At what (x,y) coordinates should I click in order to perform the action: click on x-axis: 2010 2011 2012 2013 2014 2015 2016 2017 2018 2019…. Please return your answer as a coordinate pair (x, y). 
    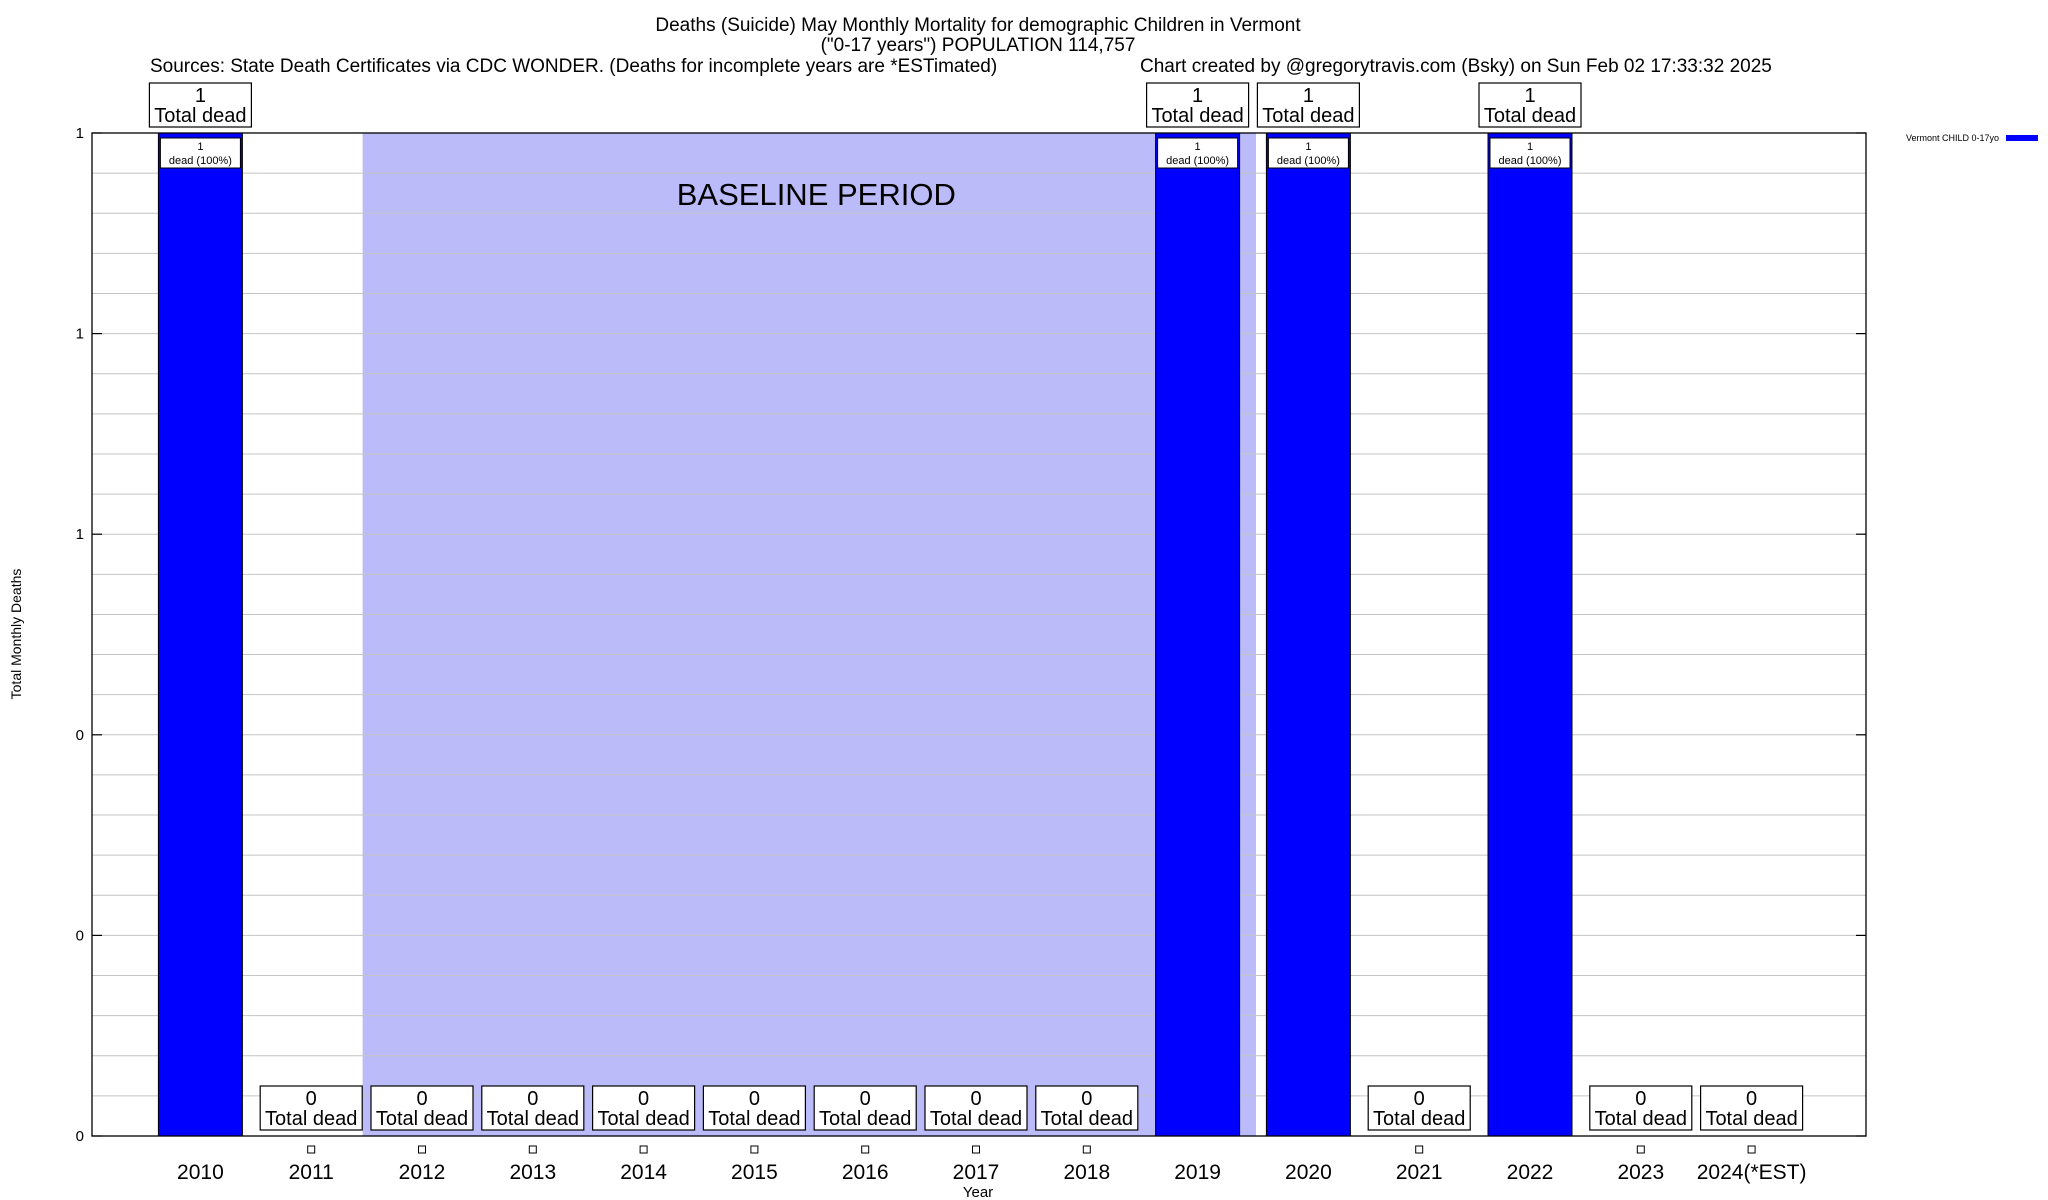
    Looking at the image, I should click on (991, 1172).